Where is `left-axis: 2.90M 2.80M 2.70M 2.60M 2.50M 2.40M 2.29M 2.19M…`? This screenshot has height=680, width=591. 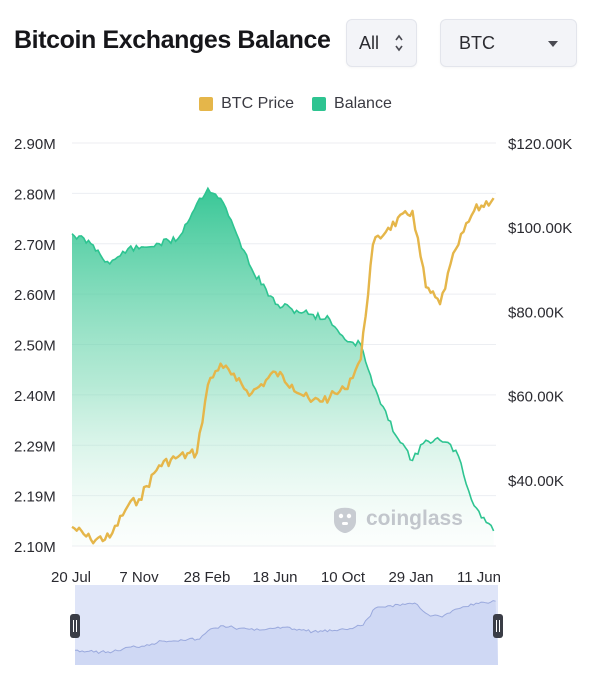 left-axis: 2.90M 2.80M 2.70M 2.60M 2.50M 2.40M 2.29M 2.19M… is located at coordinates (35, 346).